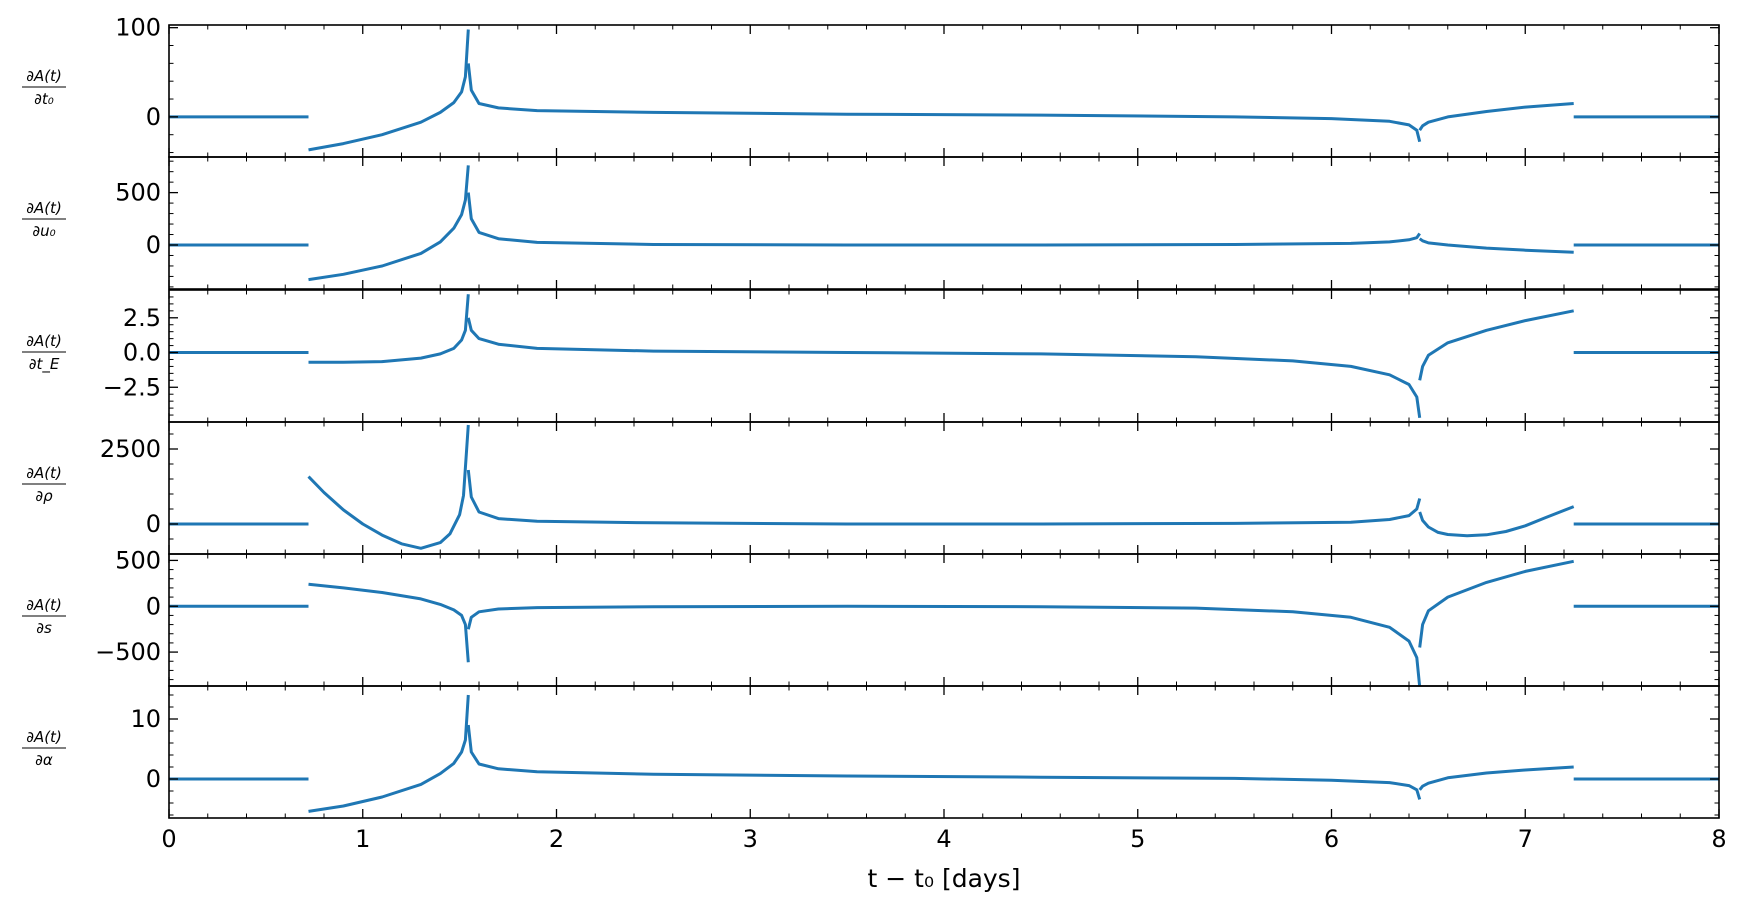 This screenshot has width=1746, height=919. I want to click on panel-4-ylabel-numerator: ∂A(t), so click(44, 473).